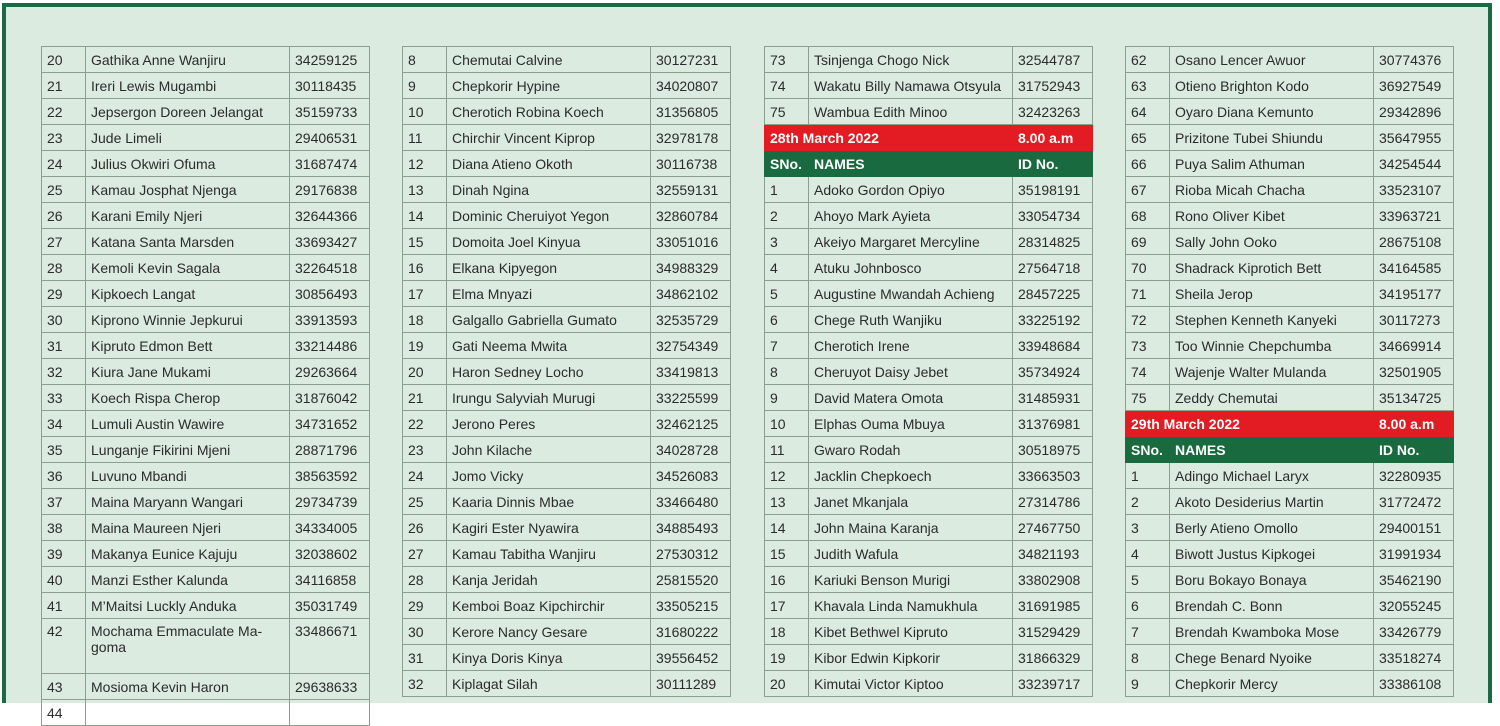 The width and height of the screenshot is (1500, 726). Describe the element at coordinates (786, 267) in the screenshot. I see `serial-number: 4` at that location.